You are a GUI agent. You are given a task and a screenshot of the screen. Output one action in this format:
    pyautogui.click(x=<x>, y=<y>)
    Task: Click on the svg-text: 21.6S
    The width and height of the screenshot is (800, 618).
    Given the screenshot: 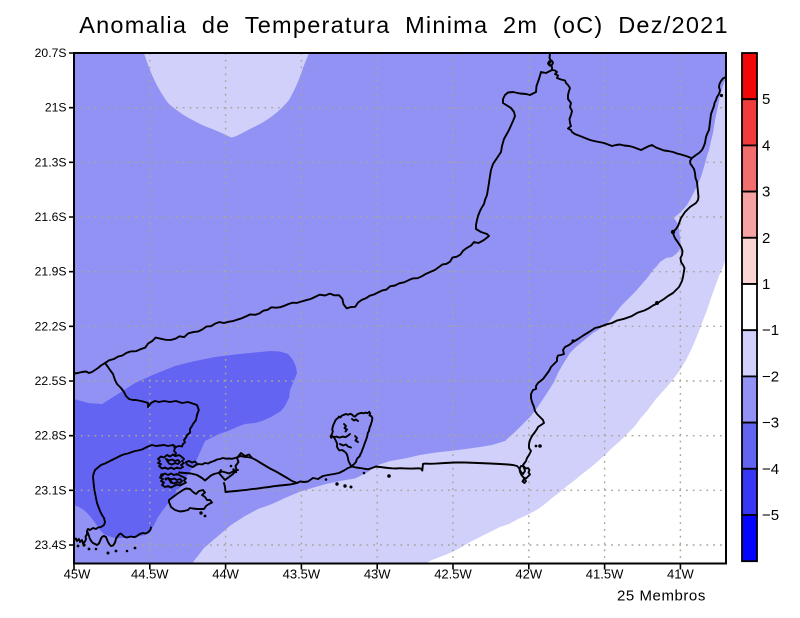 What is the action you would take?
    pyautogui.click(x=51, y=217)
    